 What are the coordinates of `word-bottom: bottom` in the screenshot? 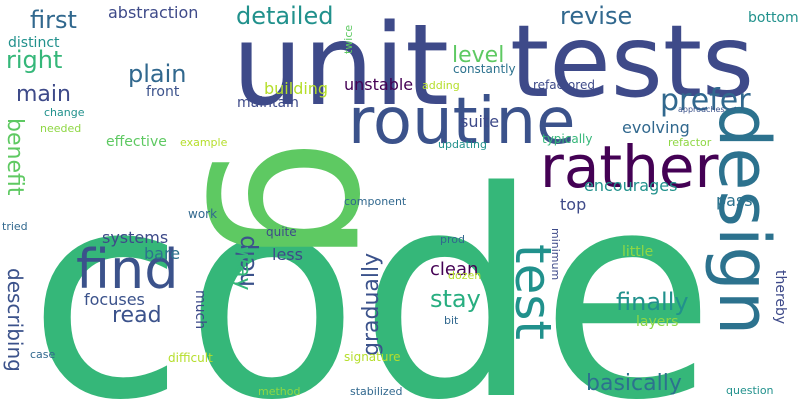 It's located at (773, 18).